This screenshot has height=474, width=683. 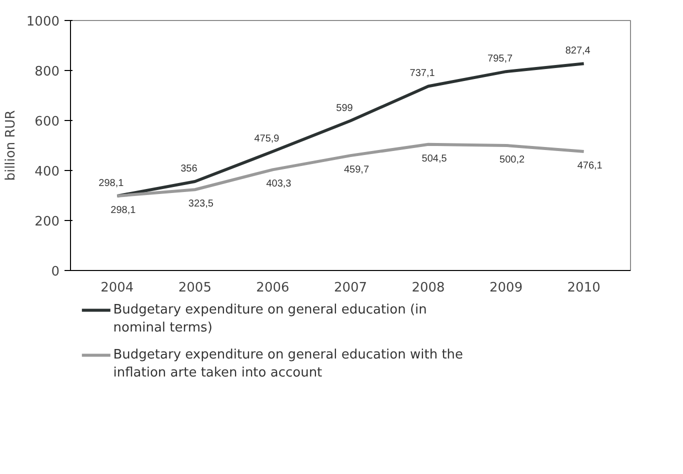 What do you see at coordinates (288, 363) in the screenshot?
I see `legend-label: Budgetary expenditure on general education with the inflation arte taken into account` at bounding box center [288, 363].